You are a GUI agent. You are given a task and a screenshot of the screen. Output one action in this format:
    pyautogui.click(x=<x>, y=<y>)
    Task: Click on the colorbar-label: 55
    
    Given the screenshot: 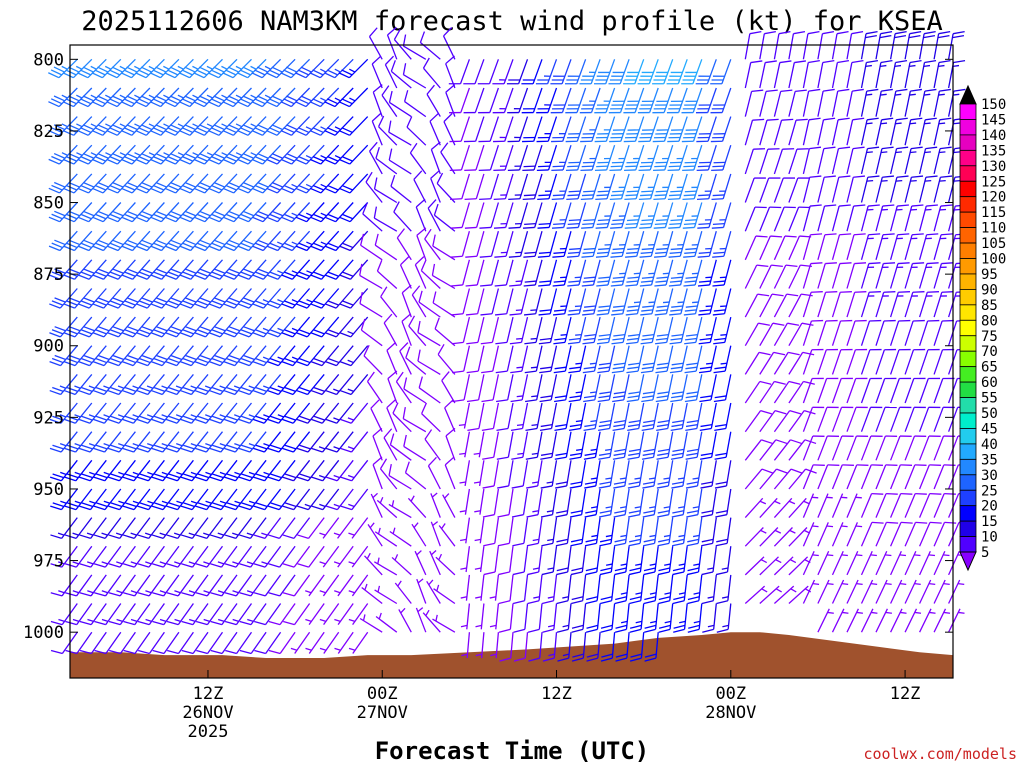 What is the action you would take?
    pyautogui.click(x=989, y=399)
    